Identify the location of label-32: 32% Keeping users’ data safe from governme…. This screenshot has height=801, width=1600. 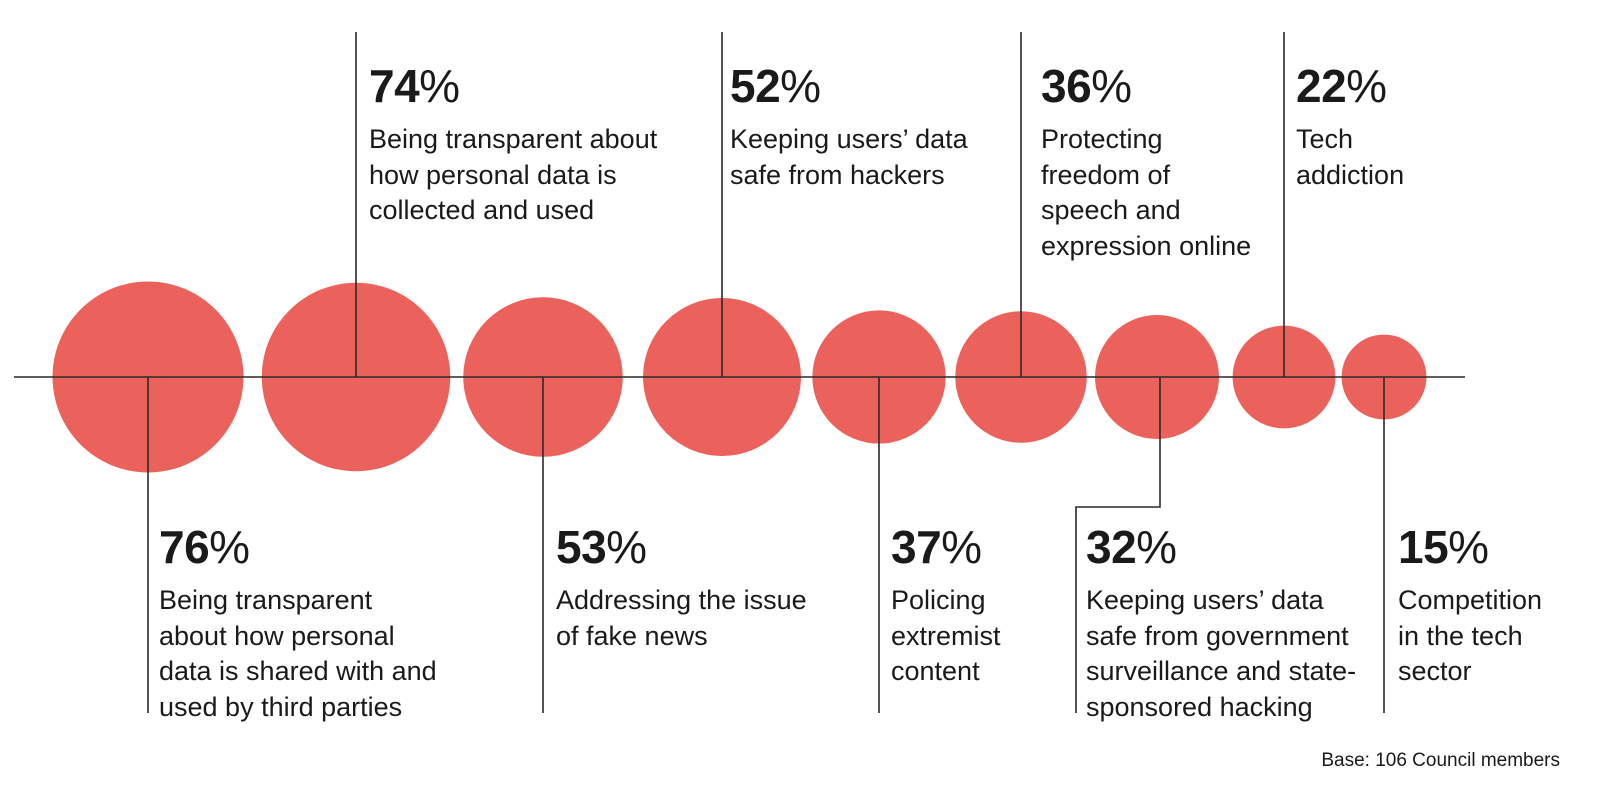
(1221, 624).